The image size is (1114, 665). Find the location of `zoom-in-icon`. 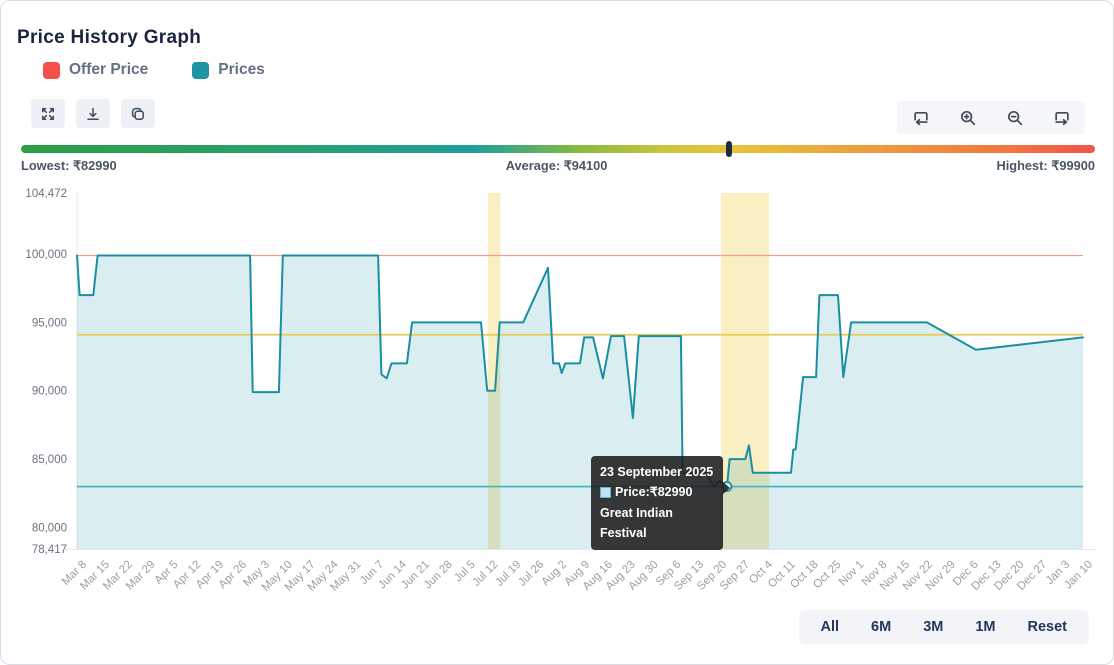

zoom-in-icon is located at coordinates (967, 117).